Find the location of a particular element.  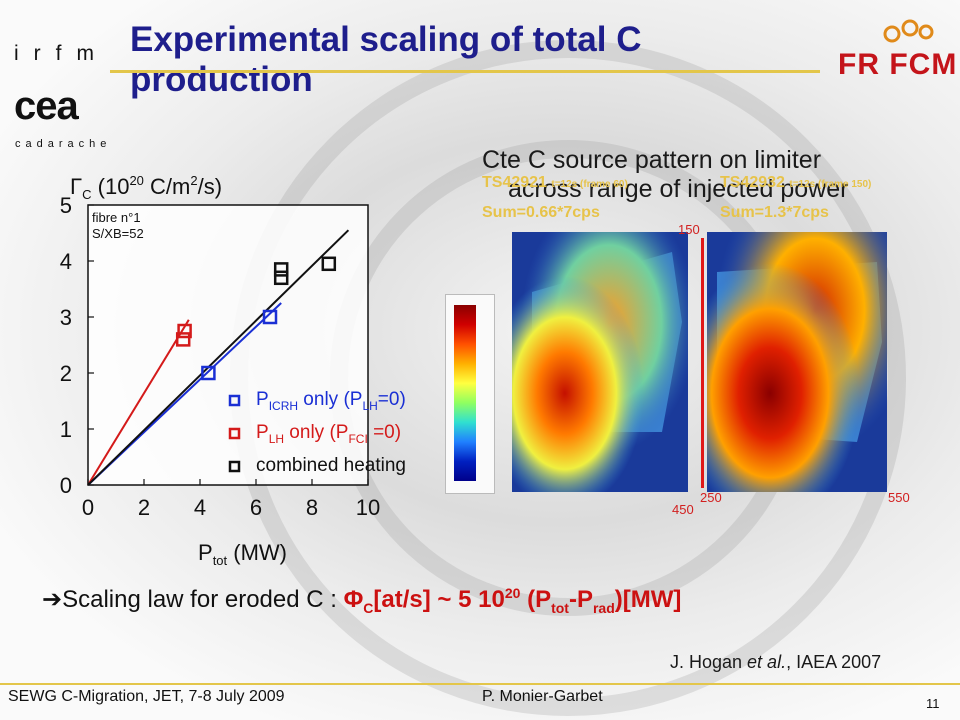

footer-divider is located at coordinates (480, 684).